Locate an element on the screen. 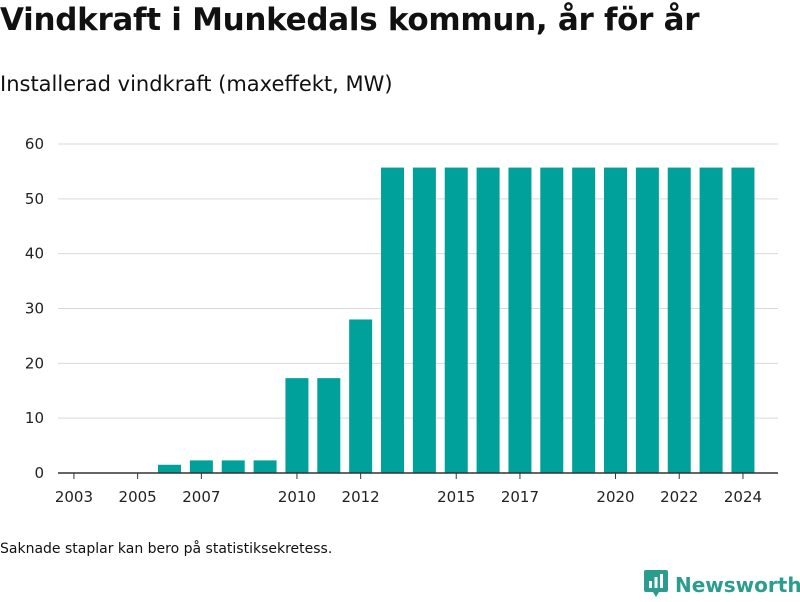  y-tick-label: 60 is located at coordinates (34, 144).